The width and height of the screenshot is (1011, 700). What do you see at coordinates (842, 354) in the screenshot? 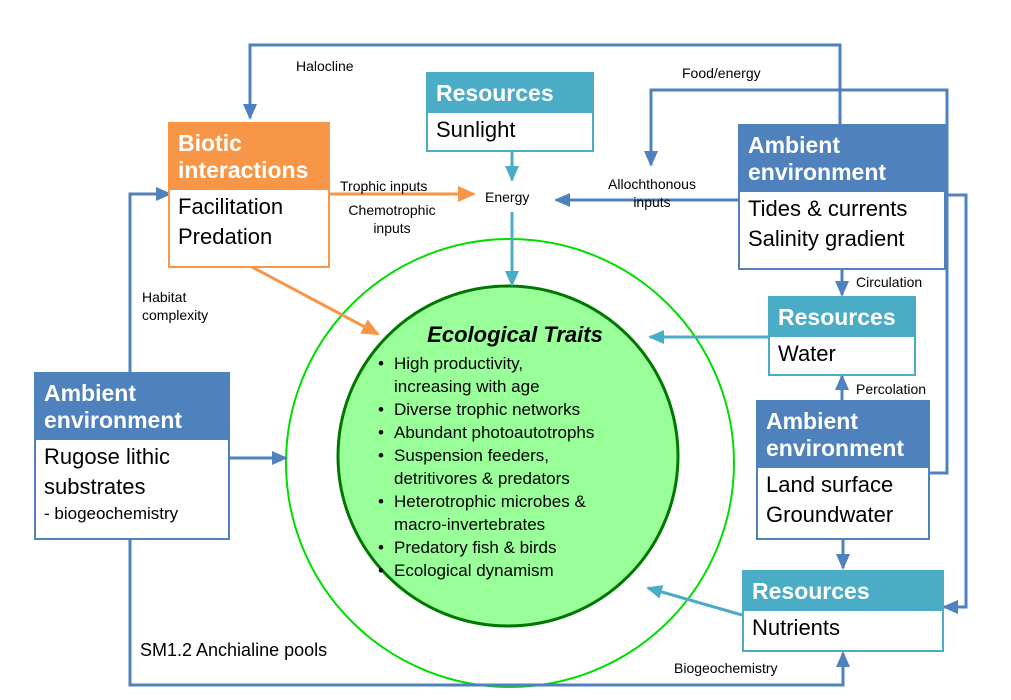
I see `resources-water-items: Water` at bounding box center [842, 354].